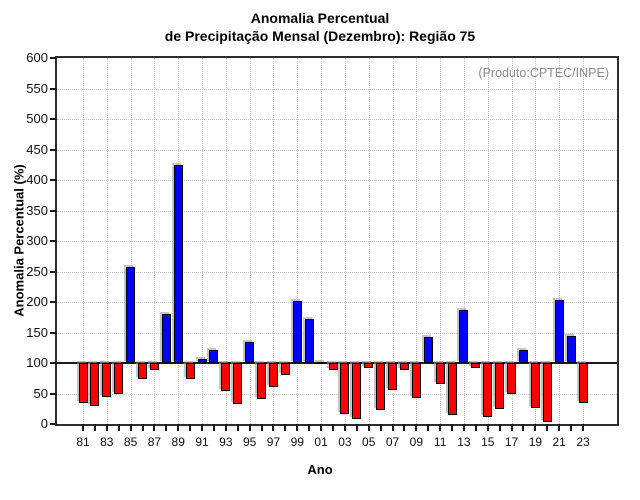  What do you see at coordinates (37, 179) in the screenshot?
I see `y-tick-label: 400` at bounding box center [37, 179].